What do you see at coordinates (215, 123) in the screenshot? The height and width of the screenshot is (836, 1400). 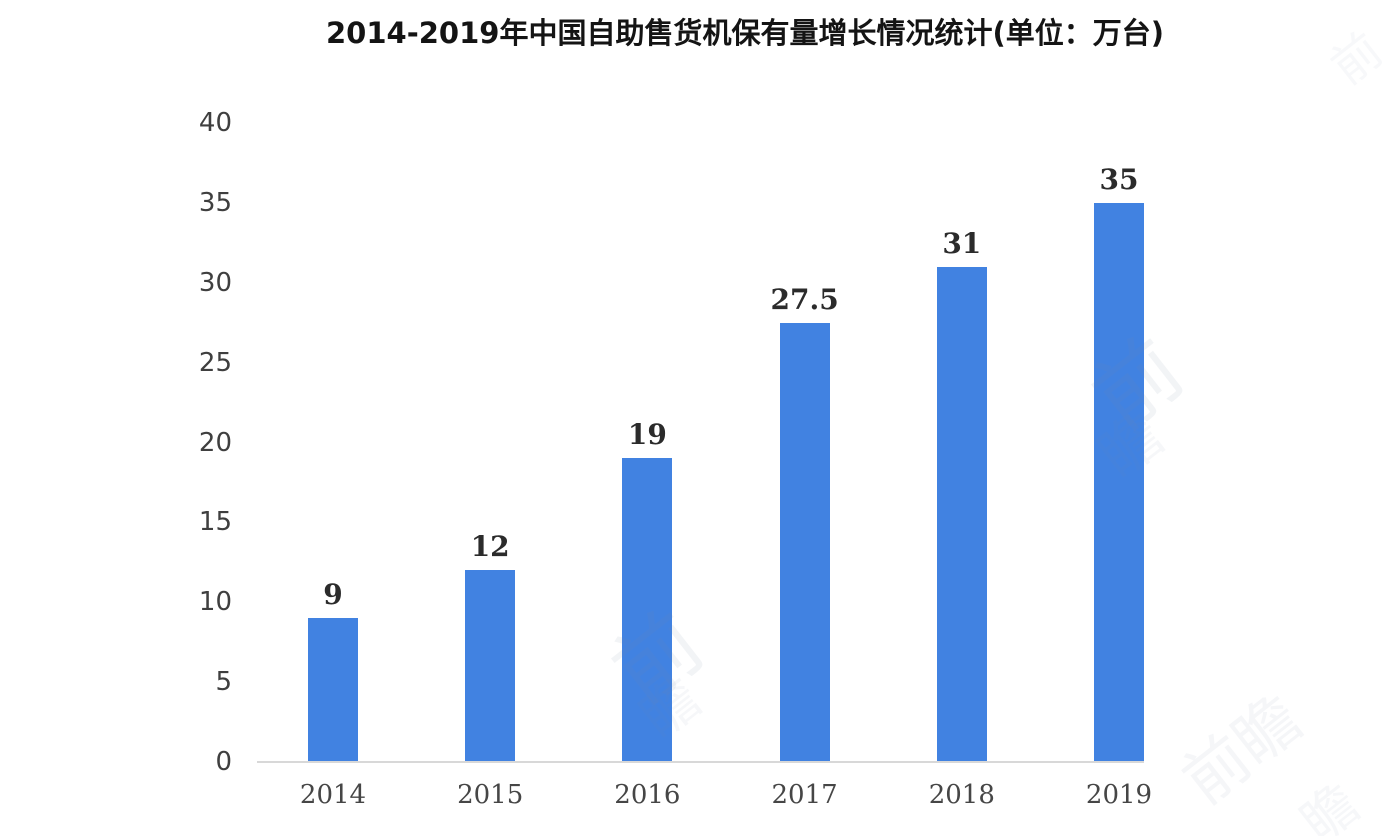 I see `y-axis-tick-label: 40` at bounding box center [215, 123].